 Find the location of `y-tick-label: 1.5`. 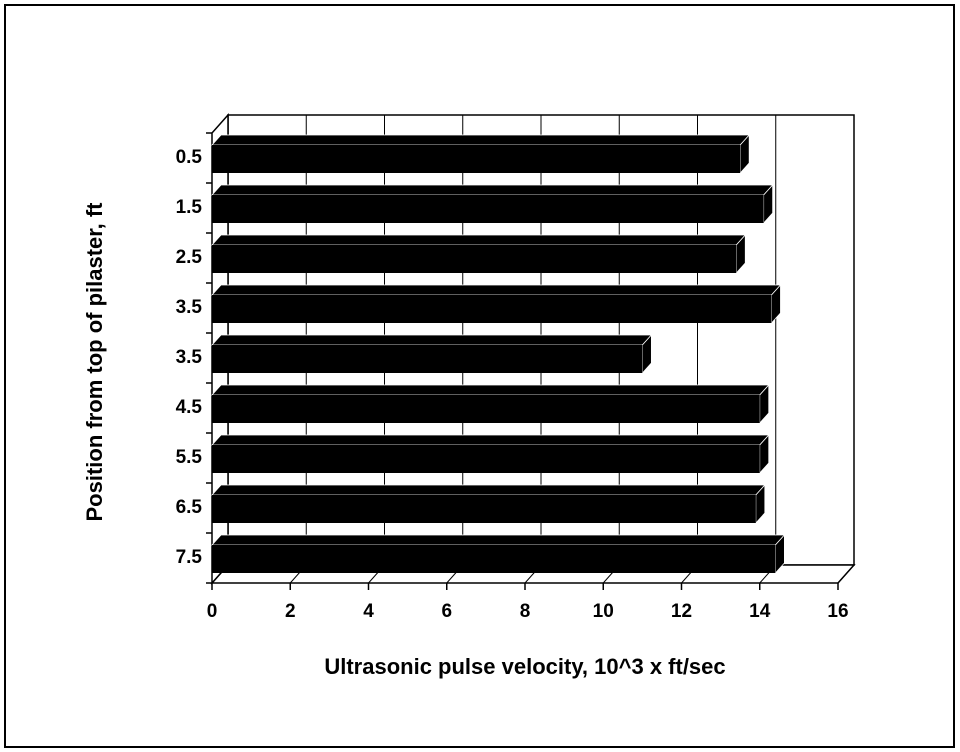

y-tick-label: 1.5 is located at coordinates (189, 207).